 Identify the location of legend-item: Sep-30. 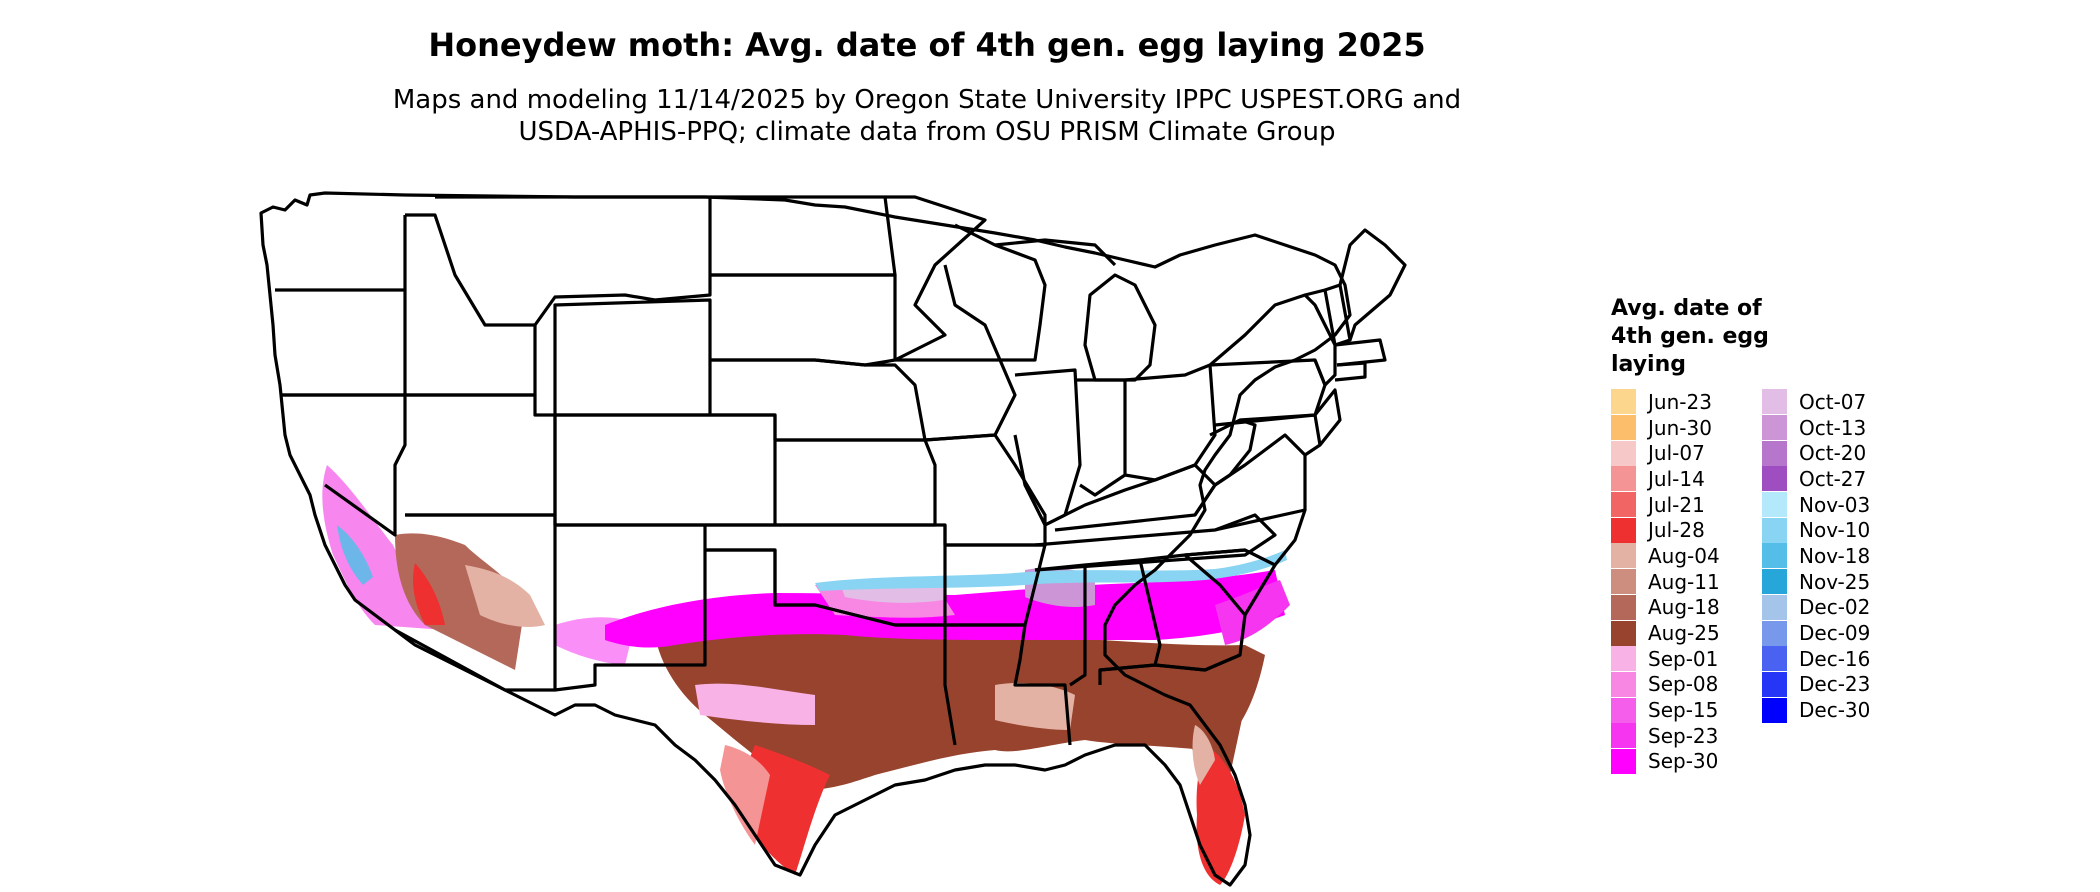
(1679, 761).